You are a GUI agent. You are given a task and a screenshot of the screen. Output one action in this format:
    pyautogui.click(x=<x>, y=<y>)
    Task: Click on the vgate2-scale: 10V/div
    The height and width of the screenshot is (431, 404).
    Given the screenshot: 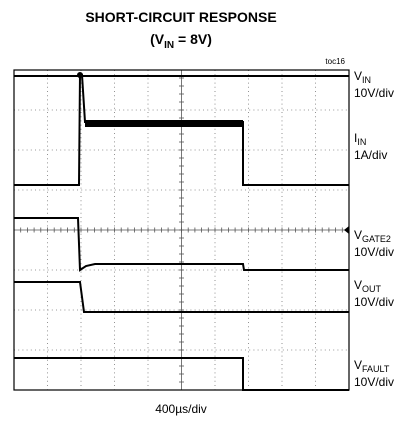 What is the action you would take?
    pyautogui.click(x=374, y=252)
    